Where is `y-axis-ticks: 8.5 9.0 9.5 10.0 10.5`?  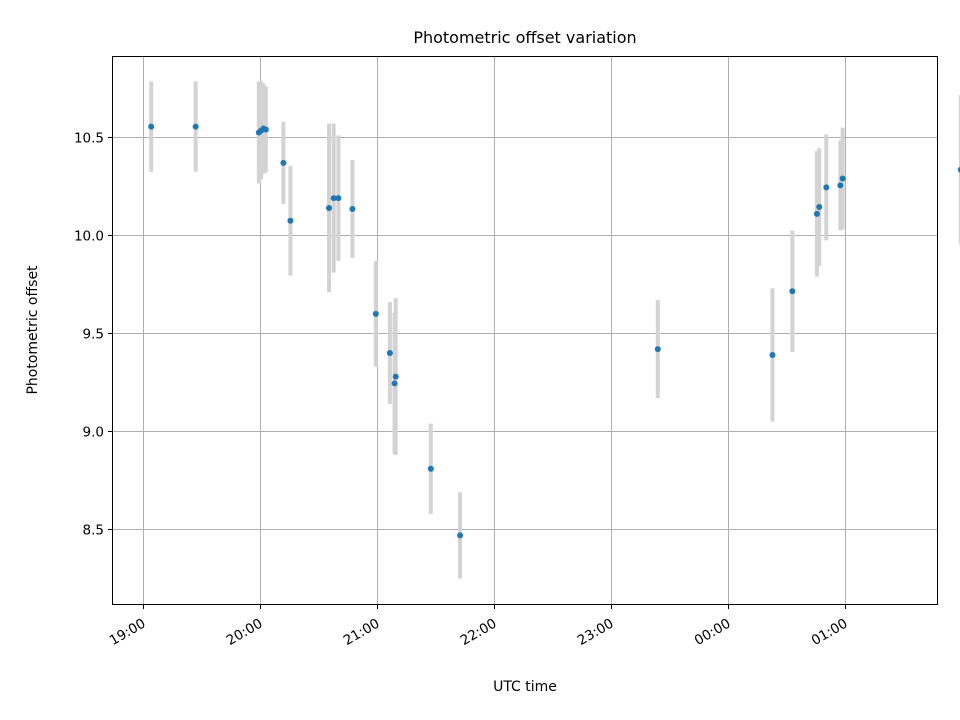
y-axis-ticks: 8.5 9.0 9.5 10.0 10.5 is located at coordinates (93, 335).